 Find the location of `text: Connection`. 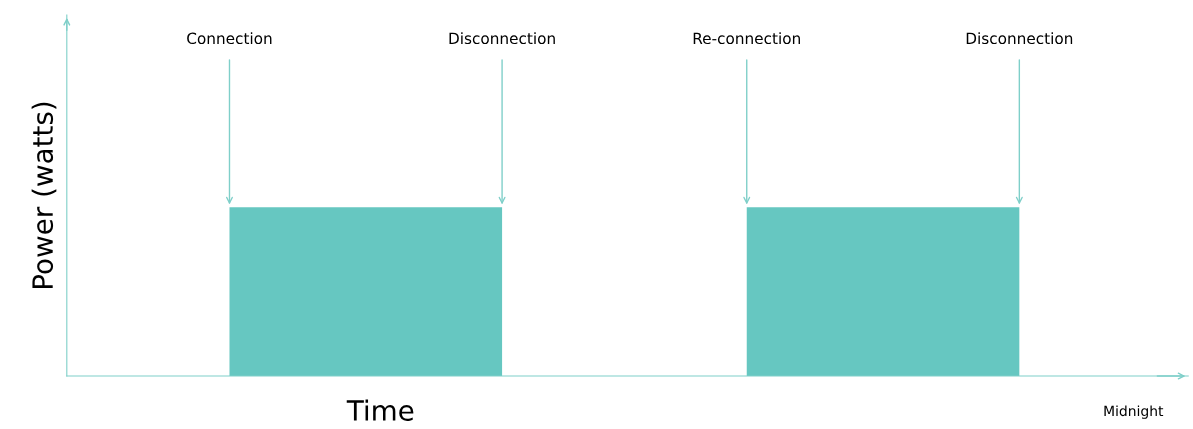

text: Connection is located at coordinates (229, 38).